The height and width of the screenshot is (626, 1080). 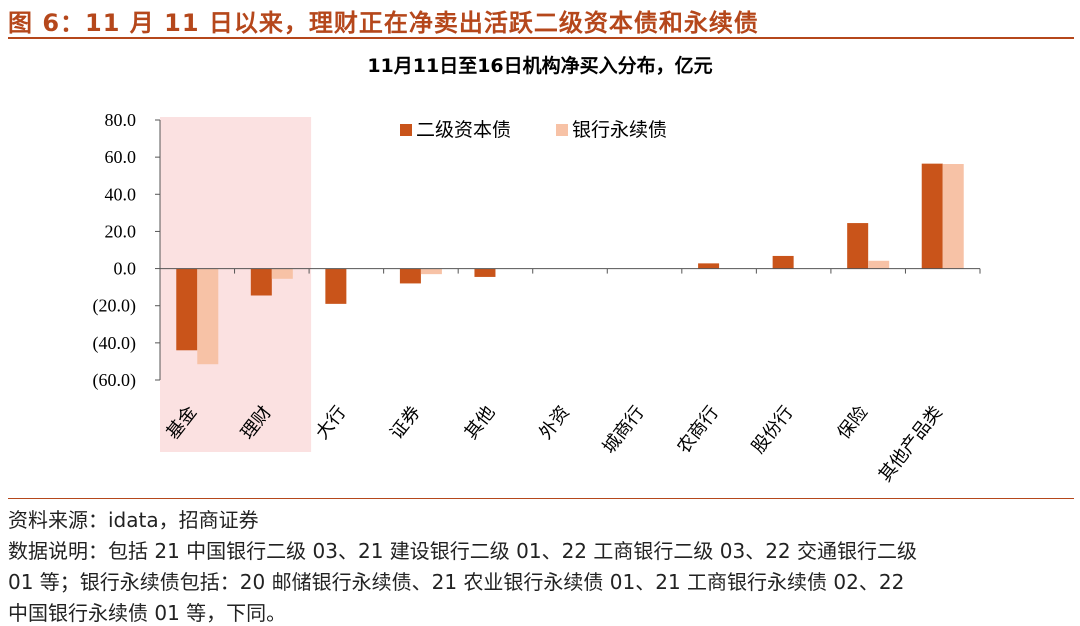 I want to click on x-category-label: 股份行, so click(x=773, y=429).